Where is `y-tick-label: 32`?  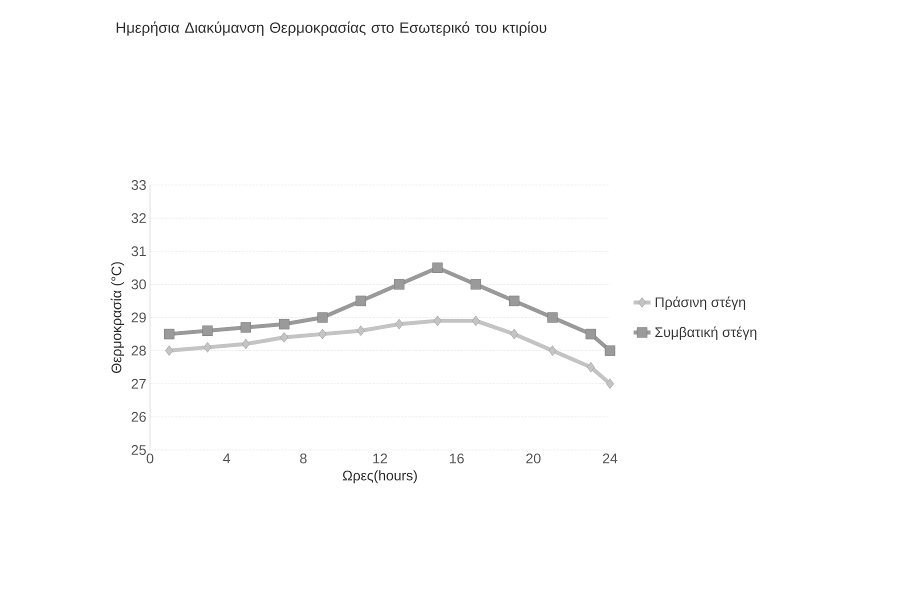 y-tick-label: 32 is located at coordinates (139, 218).